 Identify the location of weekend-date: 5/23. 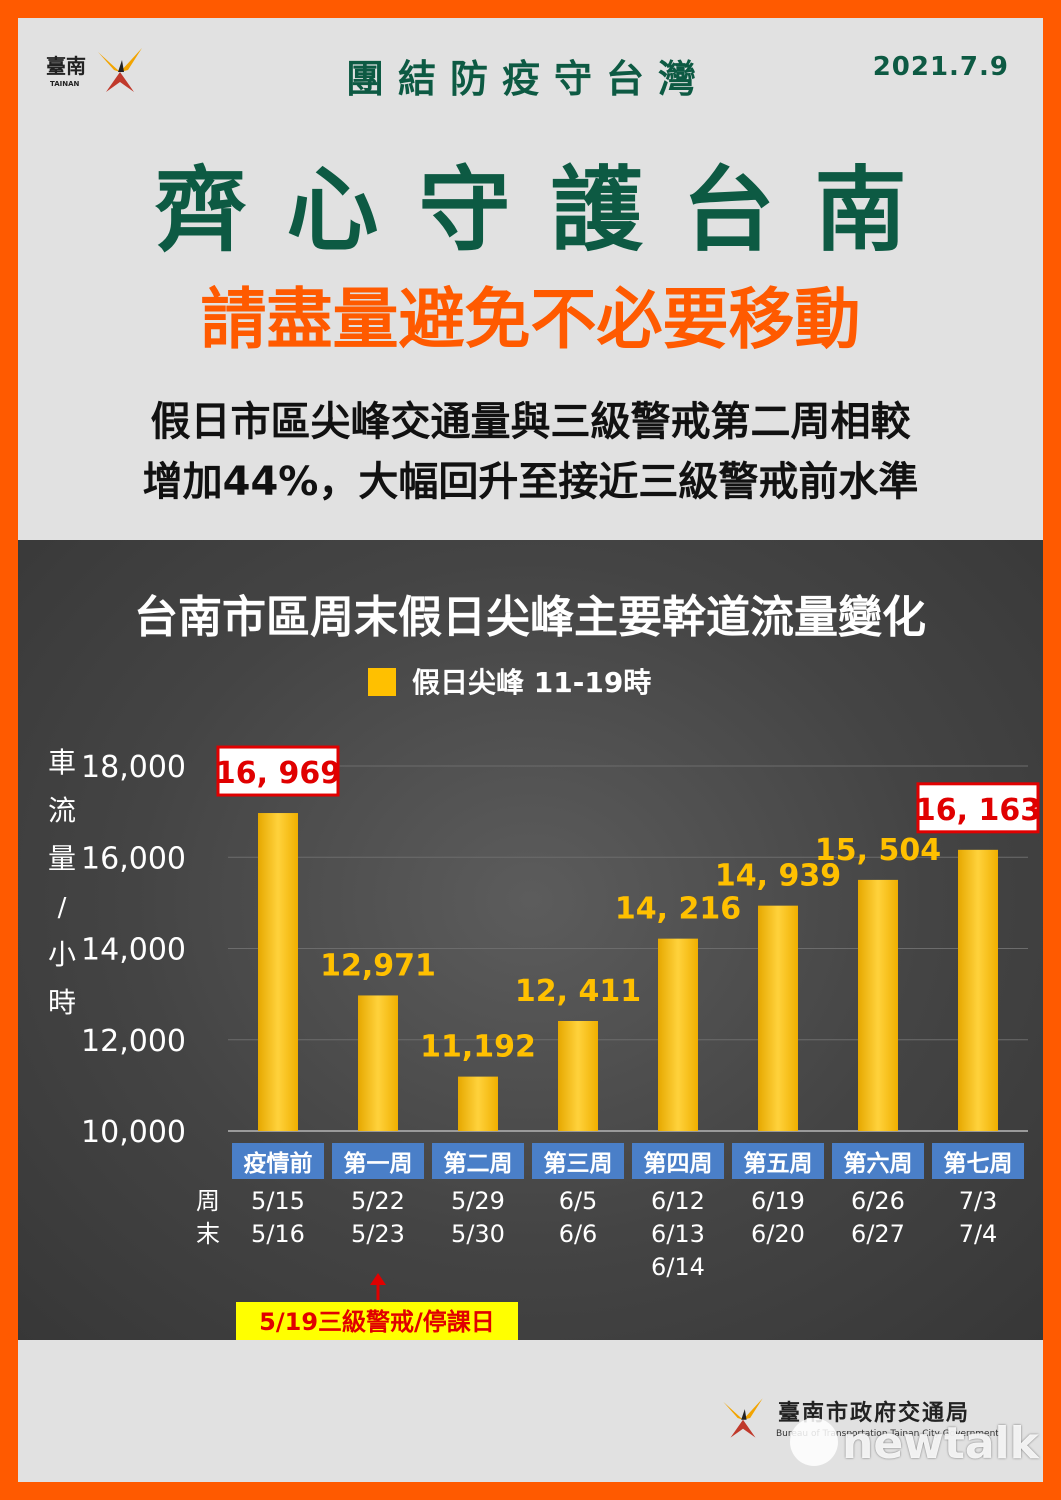
(378, 1234).